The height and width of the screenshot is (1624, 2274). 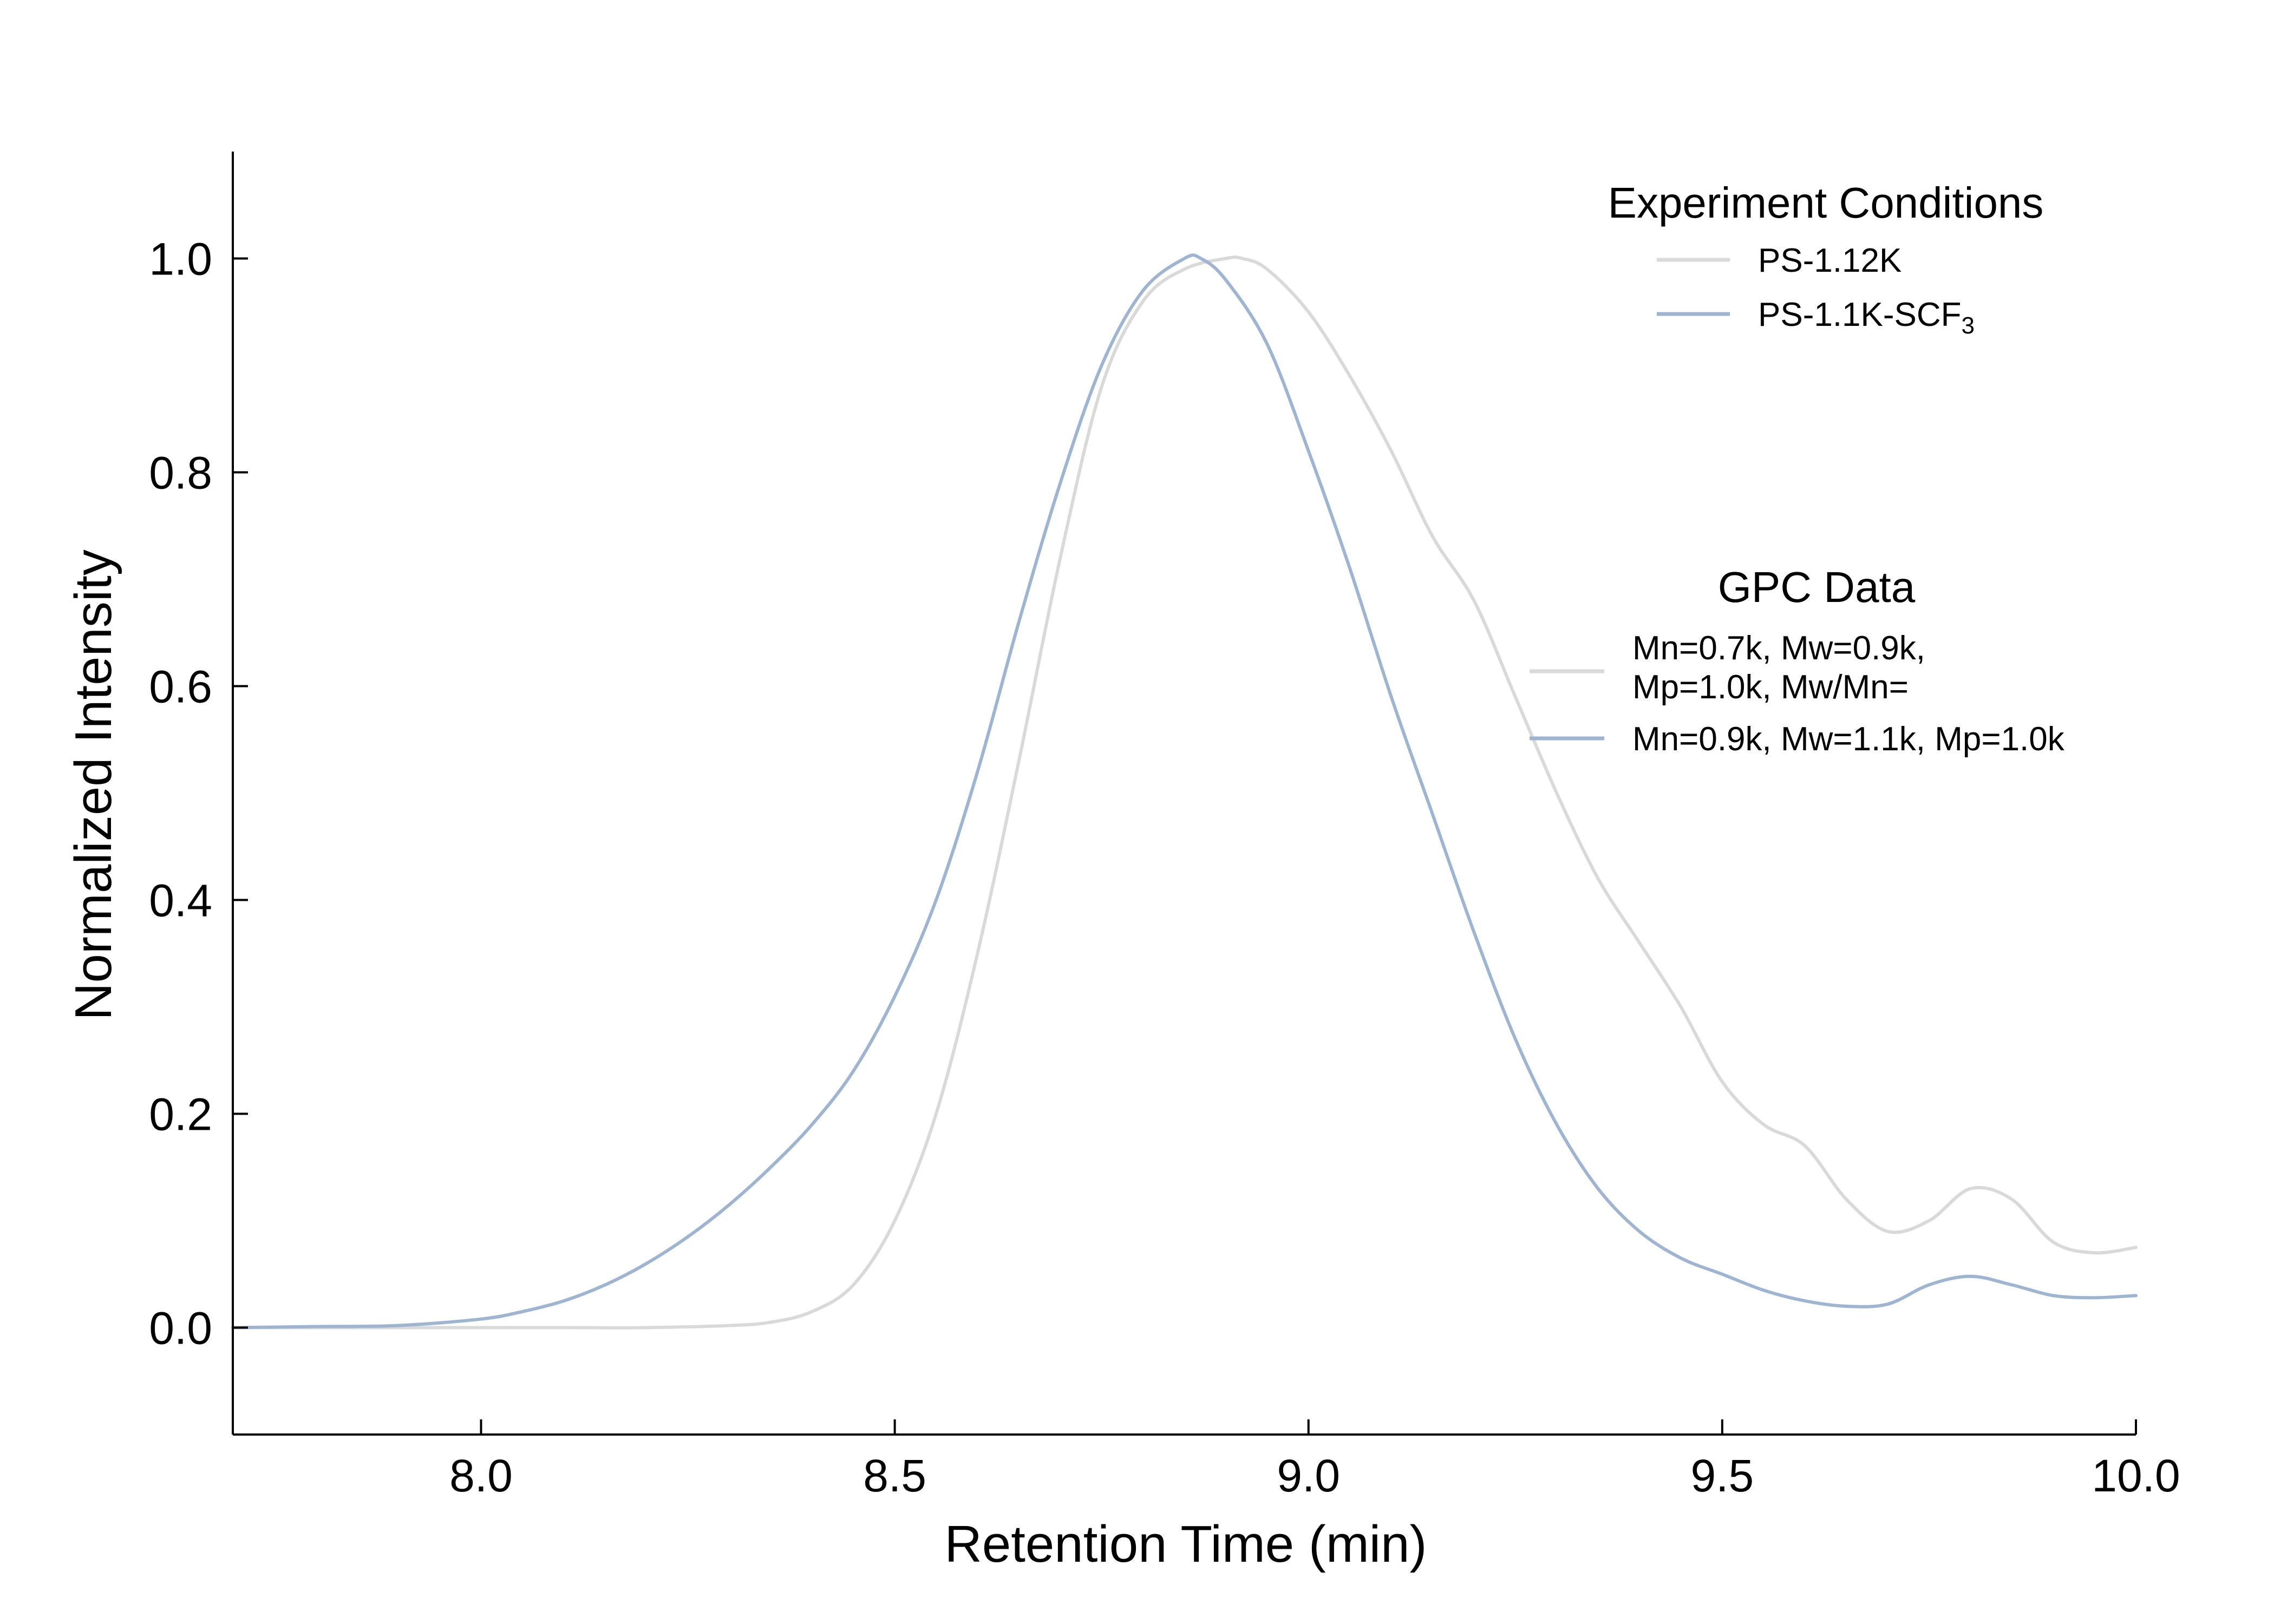 What do you see at coordinates (1826, 203) in the screenshot?
I see `legend-title: Experiment Conditions` at bounding box center [1826, 203].